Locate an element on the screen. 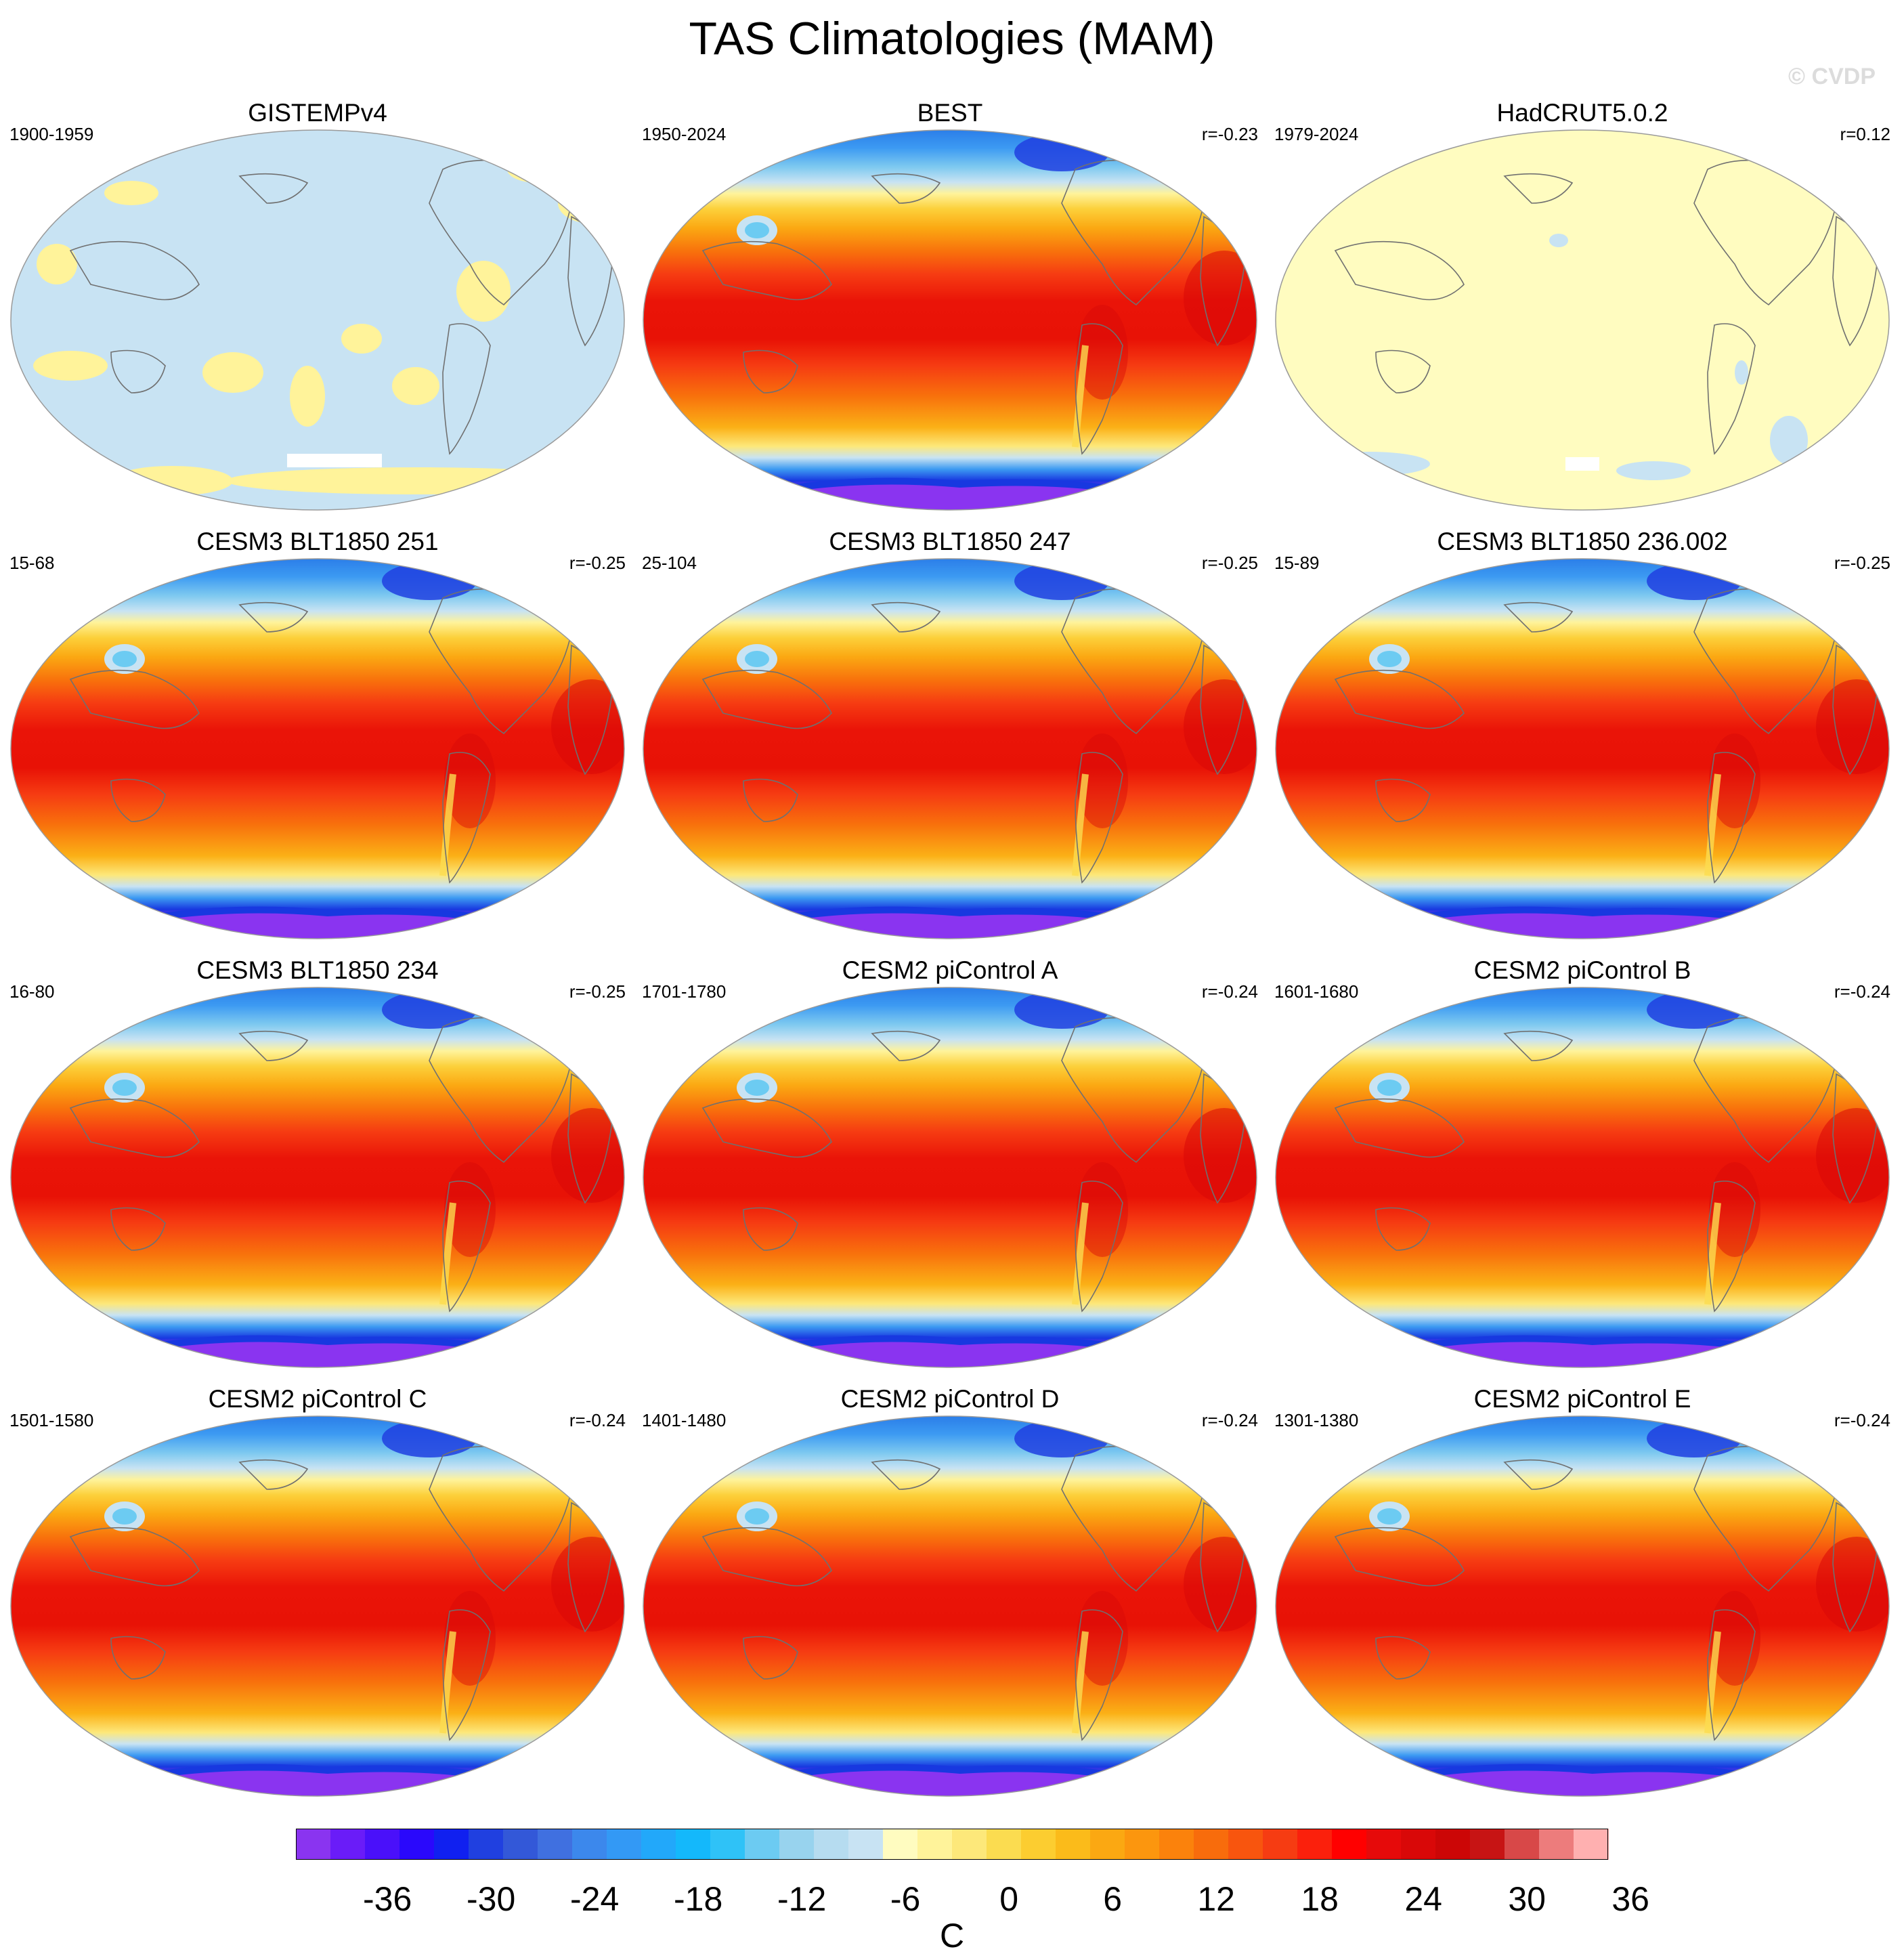 This screenshot has height=1960, width=1904. map-panel: BEST 1950-2024 r=-0.23 is located at coordinates (950, 311).